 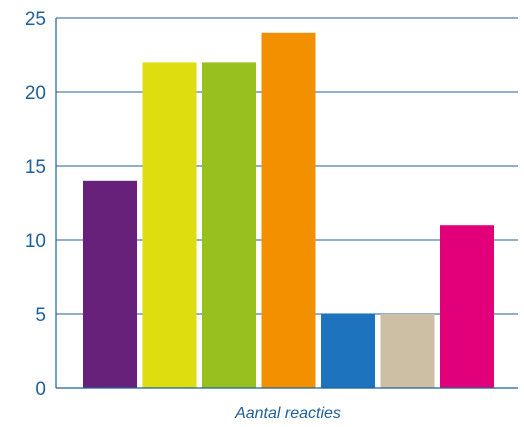 What do you see at coordinates (35, 167) in the screenshot?
I see `y-tick-label: 15` at bounding box center [35, 167].